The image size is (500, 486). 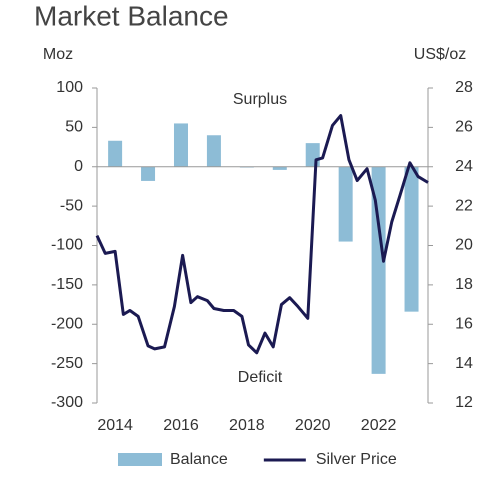 What do you see at coordinates (464, 284) in the screenshot?
I see `y2-tick-label: 18` at bounding box center [464, 284].